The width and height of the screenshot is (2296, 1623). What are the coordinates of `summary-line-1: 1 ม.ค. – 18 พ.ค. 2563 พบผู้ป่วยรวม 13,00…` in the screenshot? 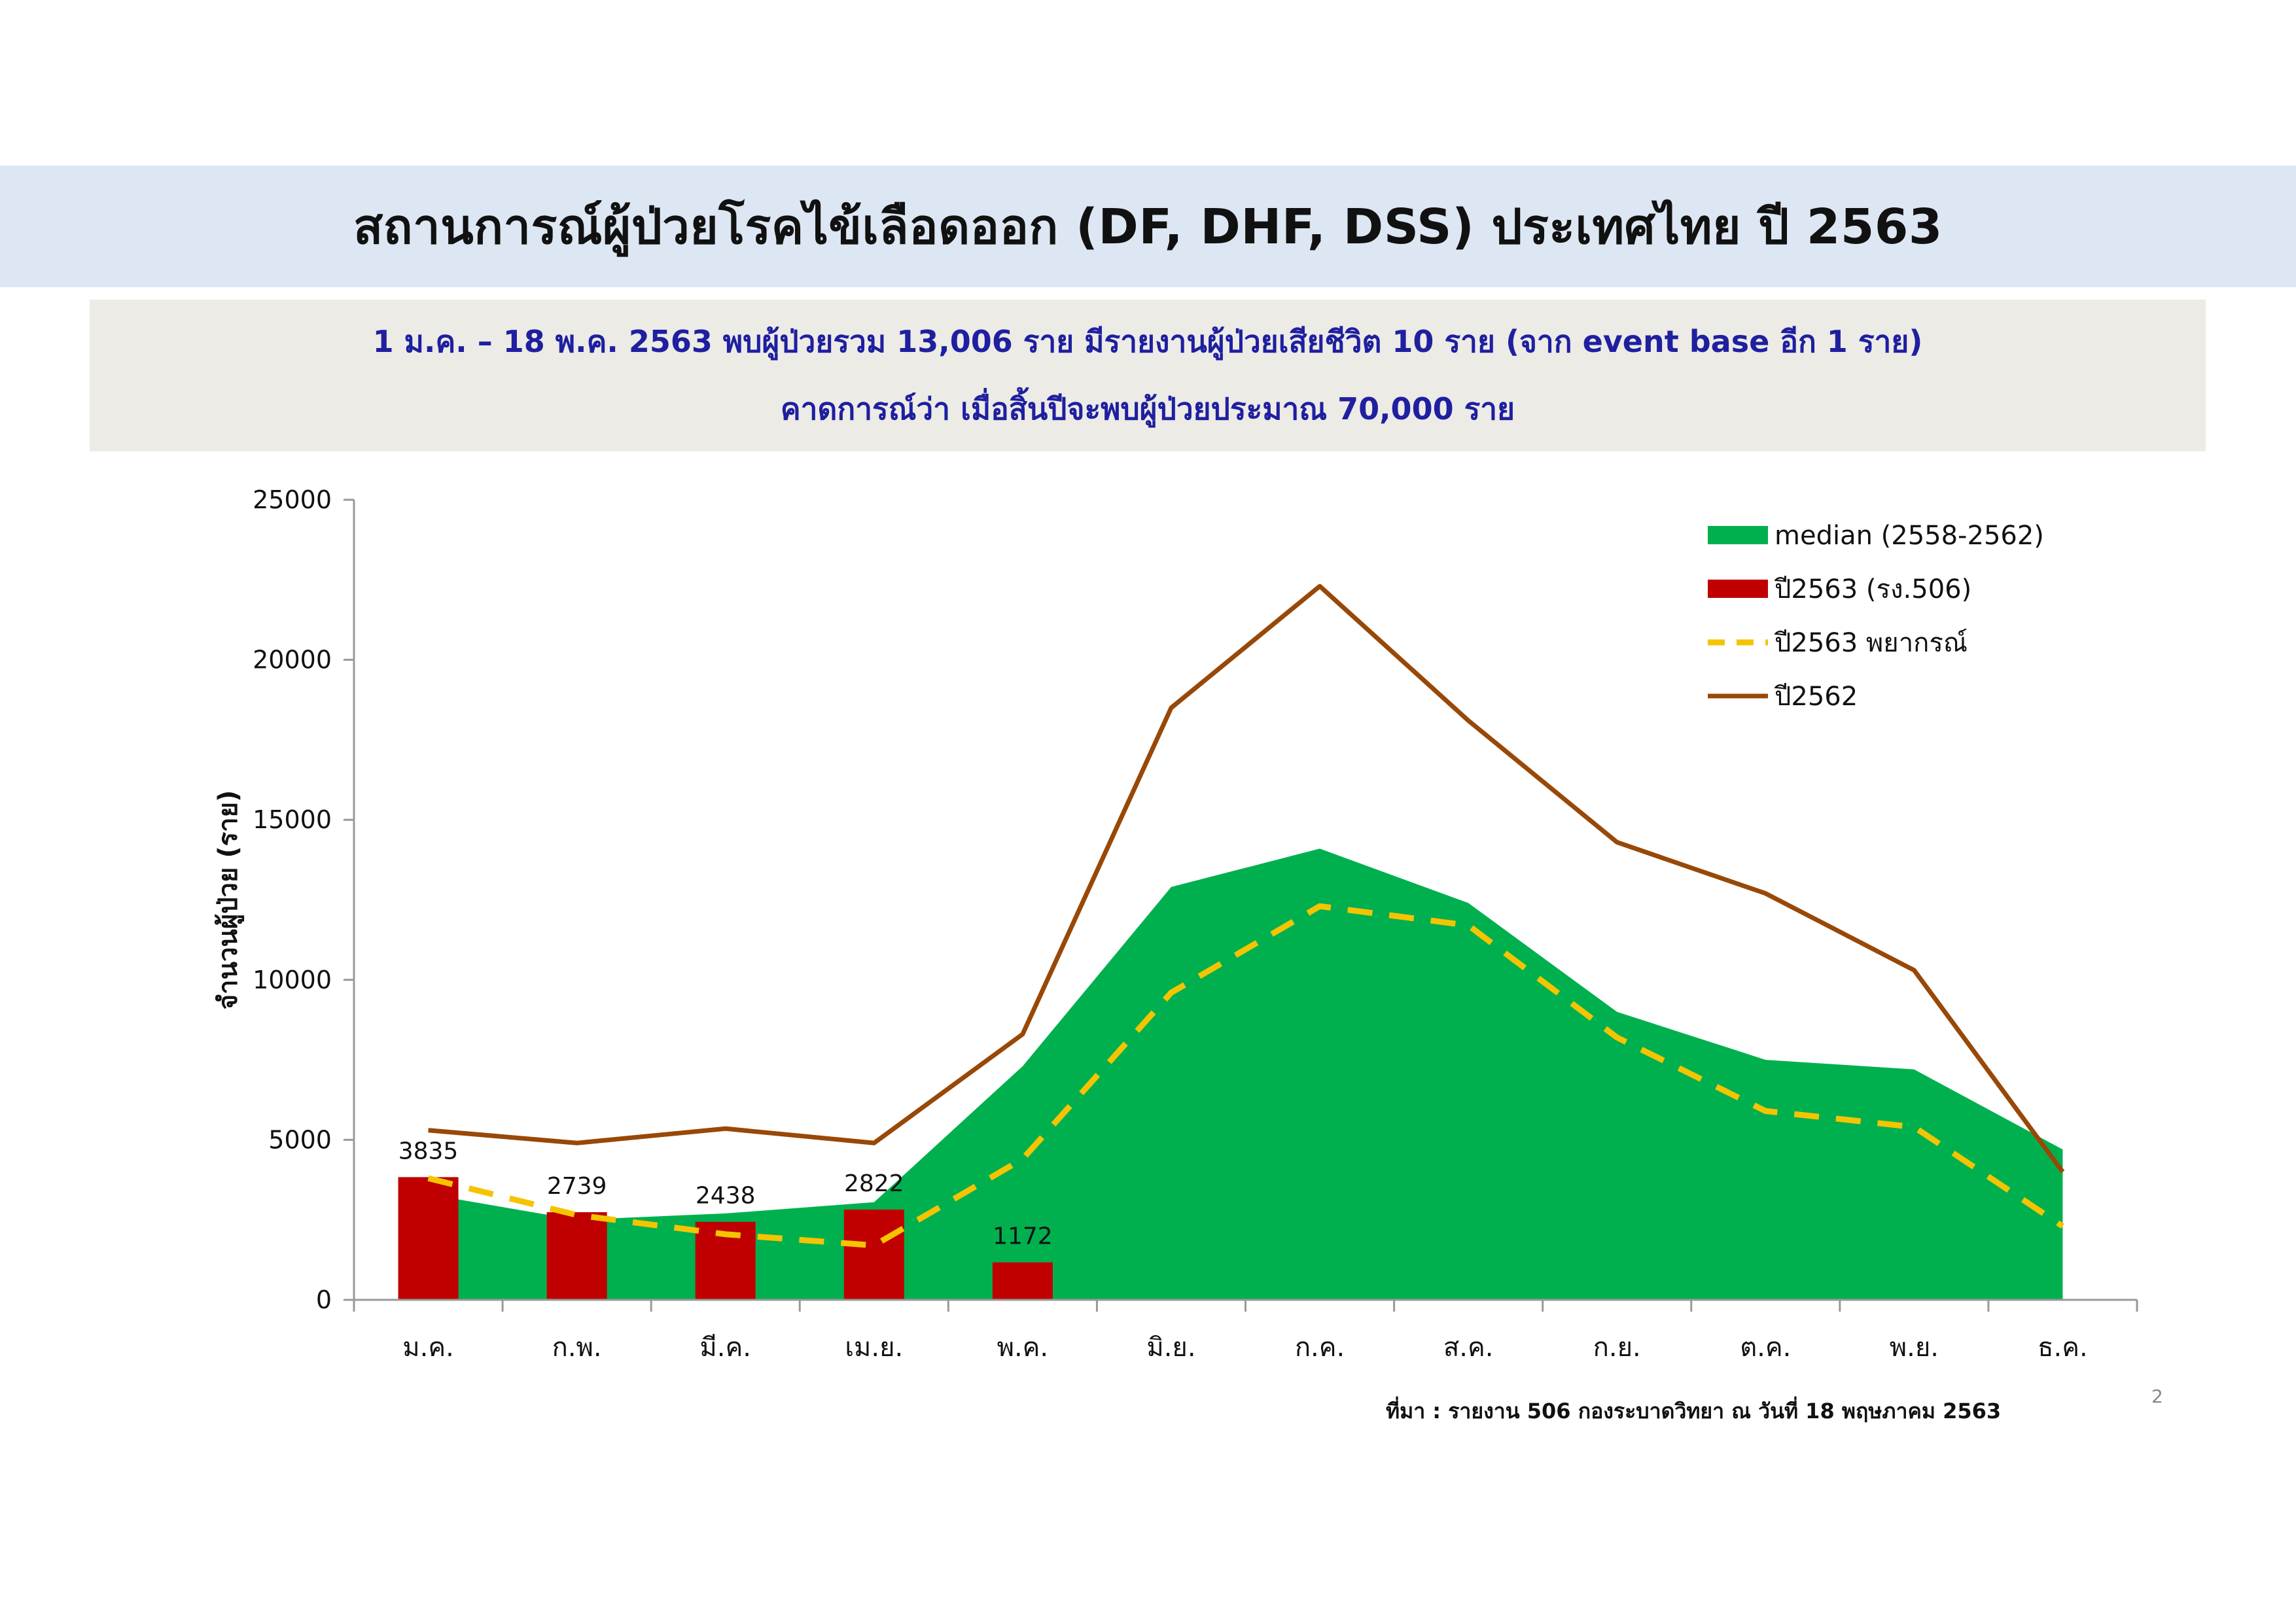 It's located at (1148, 341).